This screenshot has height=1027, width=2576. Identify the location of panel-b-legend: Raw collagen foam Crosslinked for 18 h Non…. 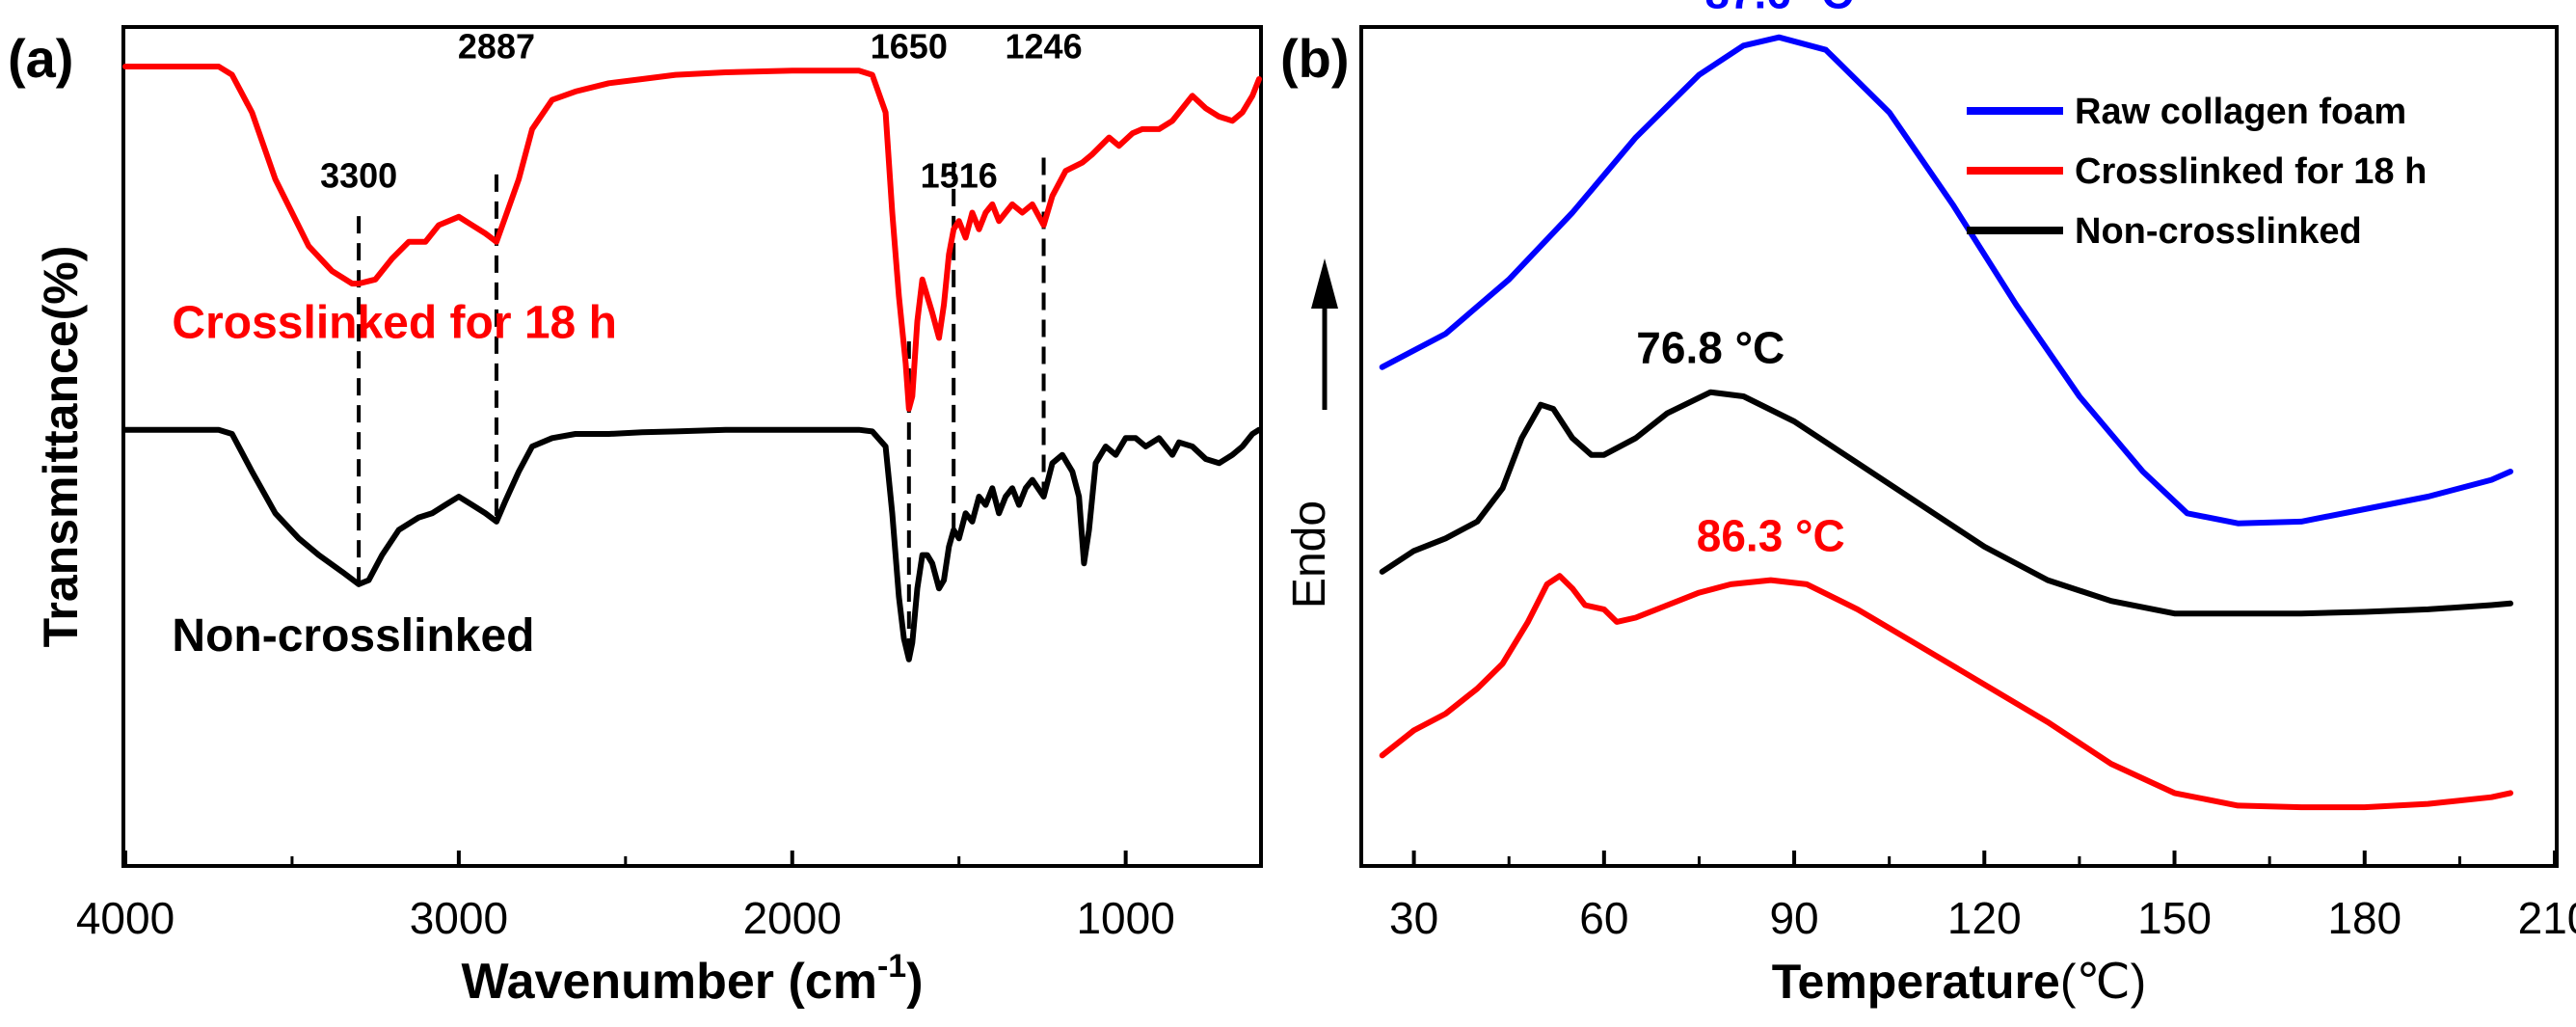
(2197, 172).